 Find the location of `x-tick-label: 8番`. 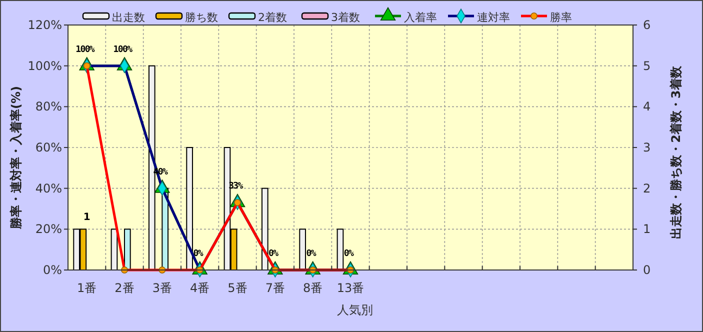

x-tick-label: 8番 is located at coordinates (313, 288).